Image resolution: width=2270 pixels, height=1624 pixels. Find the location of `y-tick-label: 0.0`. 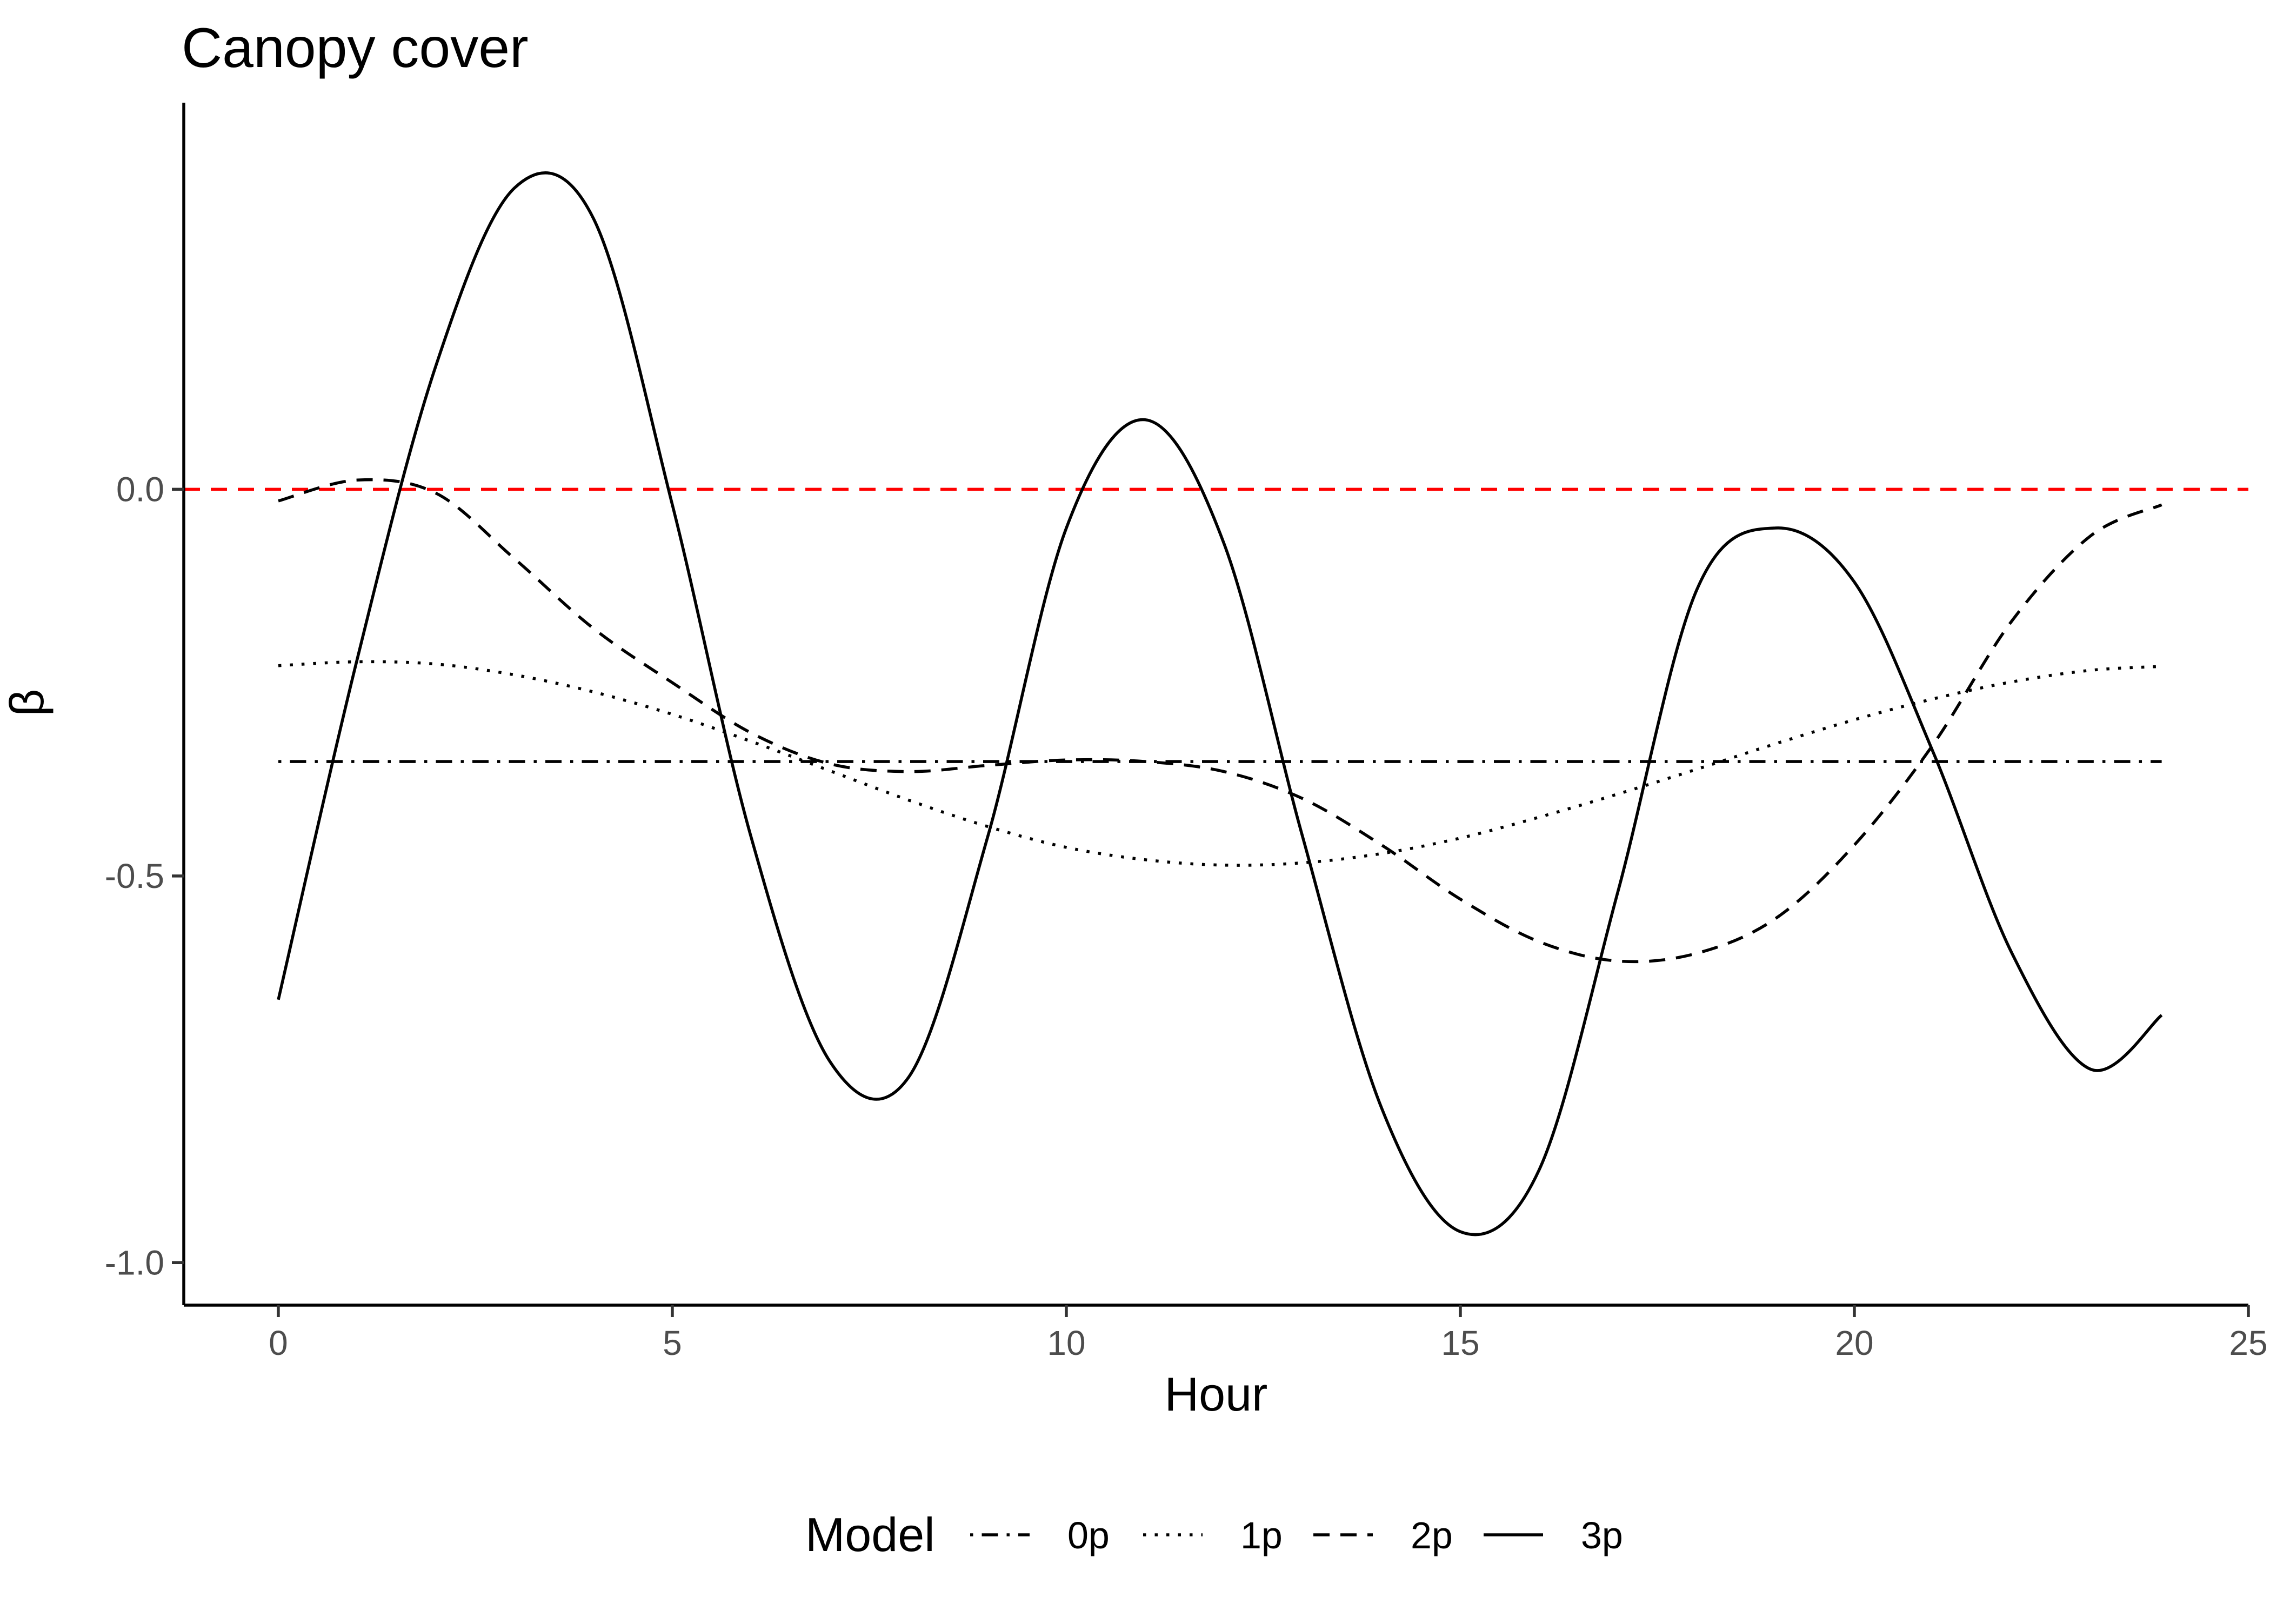

y-tick-label: 0.0 is located at coordinates (140, 489).